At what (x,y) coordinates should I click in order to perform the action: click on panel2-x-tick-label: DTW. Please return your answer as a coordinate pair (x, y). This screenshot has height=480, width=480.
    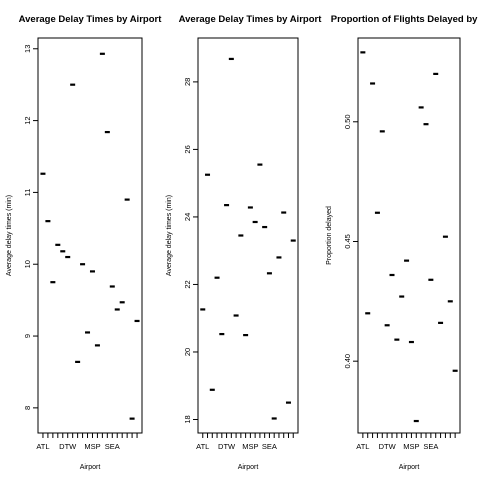
    Looking at the image, I should click on (227, 446).